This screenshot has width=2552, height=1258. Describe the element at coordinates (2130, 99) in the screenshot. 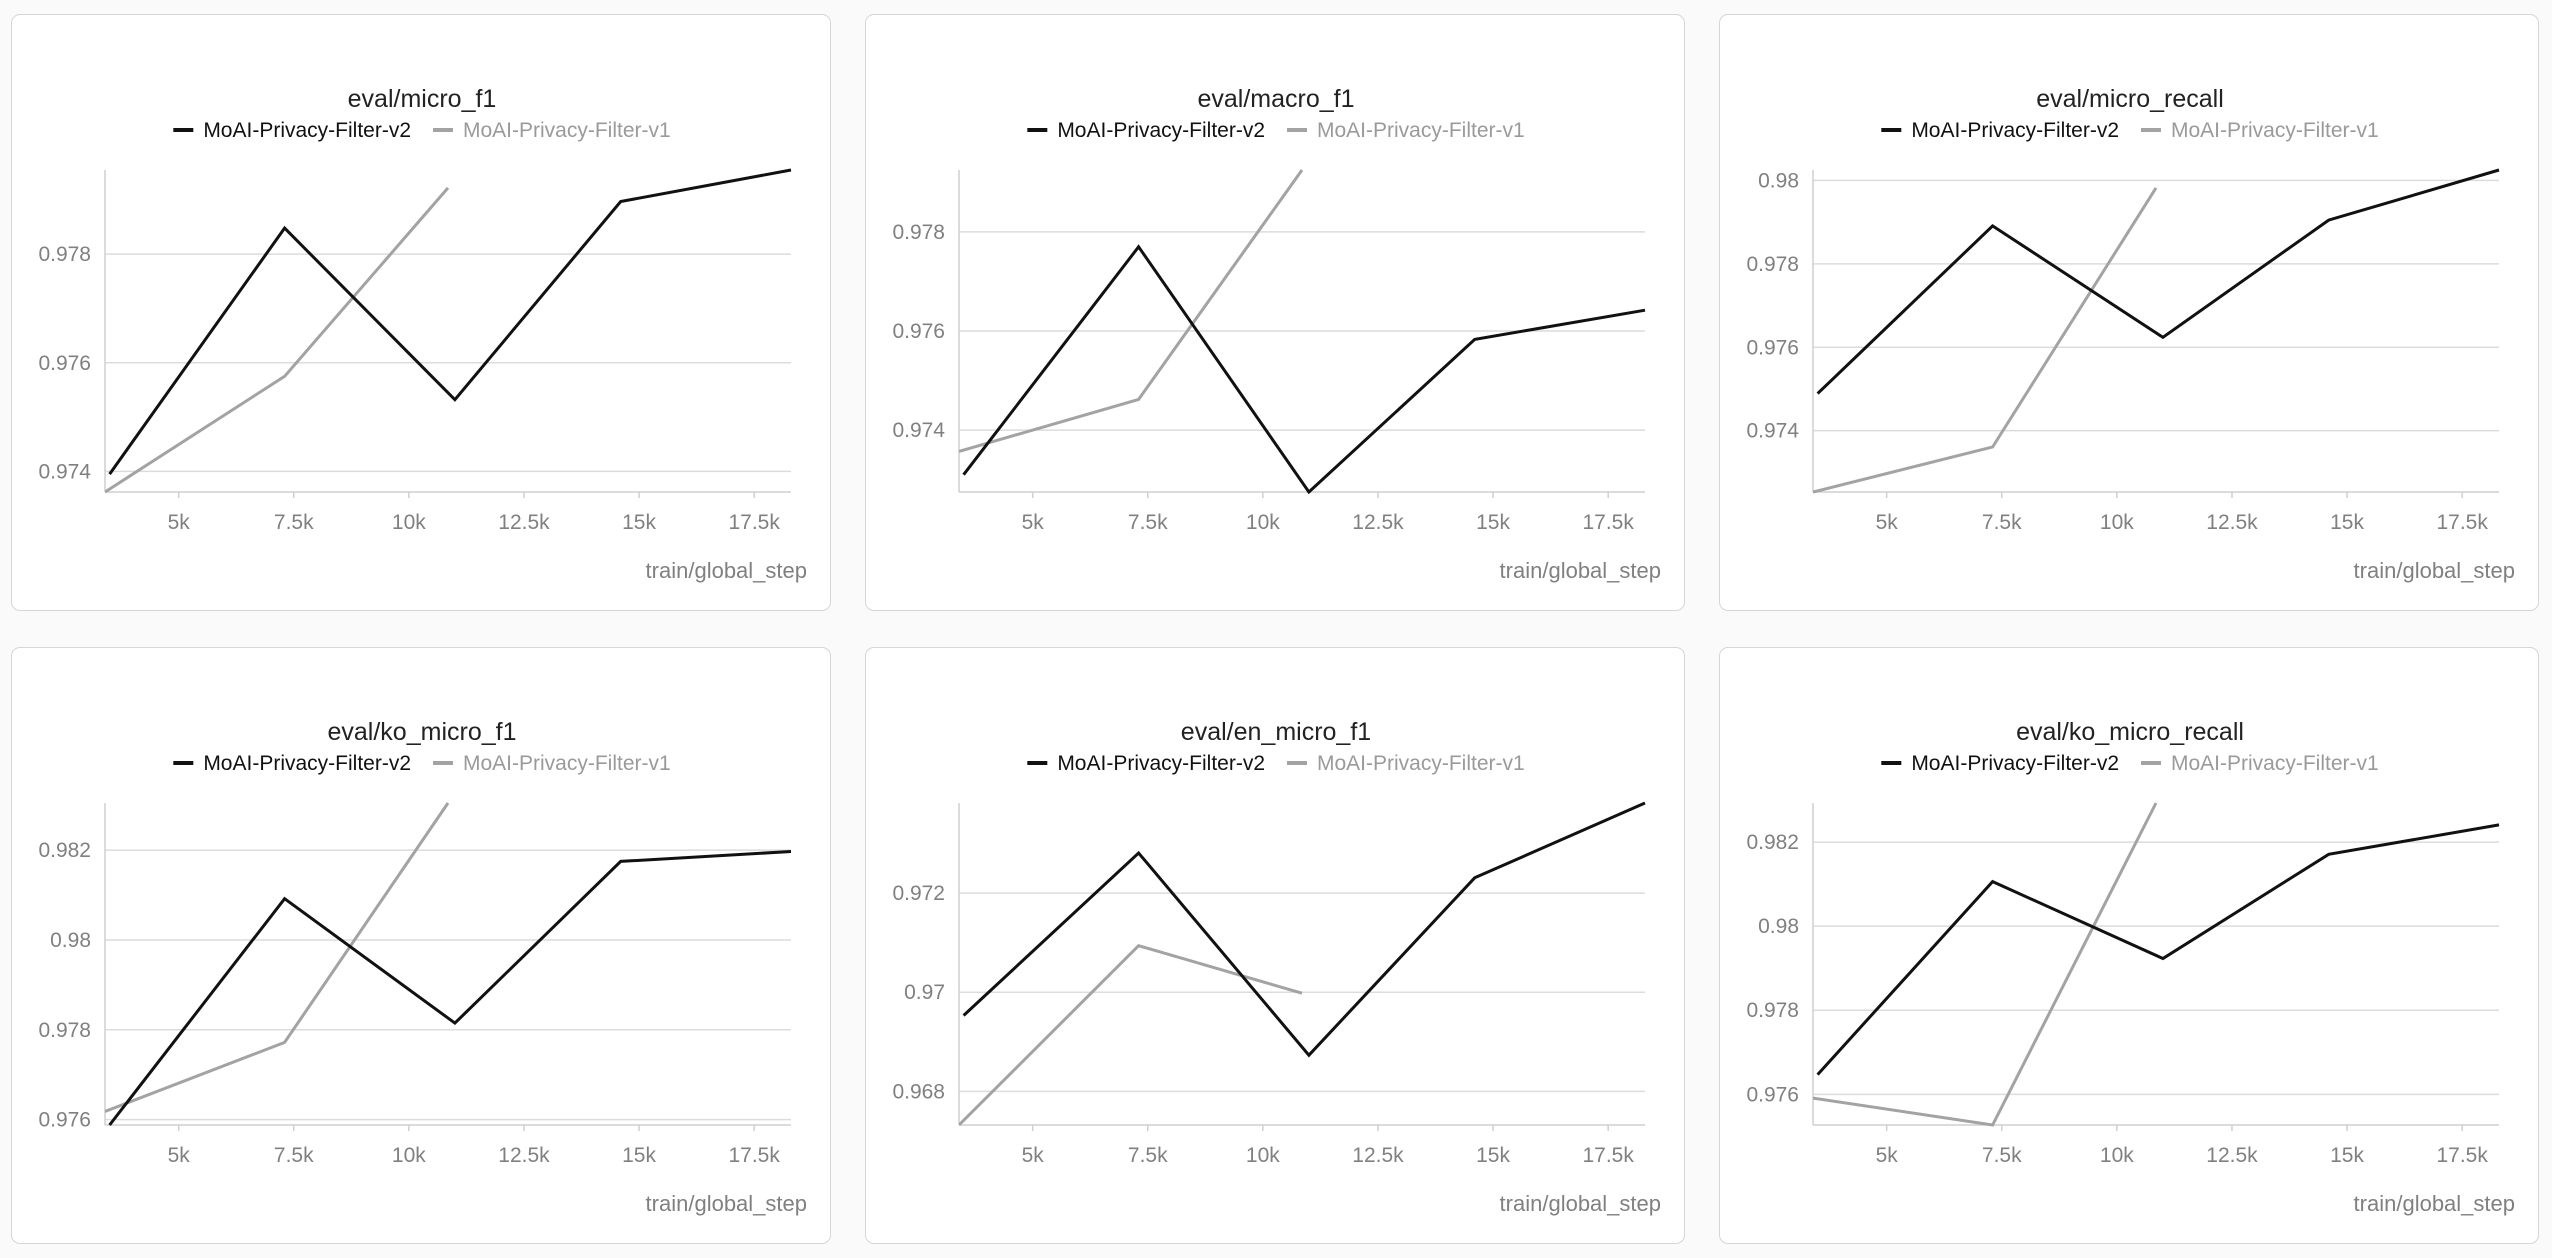

I see `chart-title: eval/micro_recall` at that location.